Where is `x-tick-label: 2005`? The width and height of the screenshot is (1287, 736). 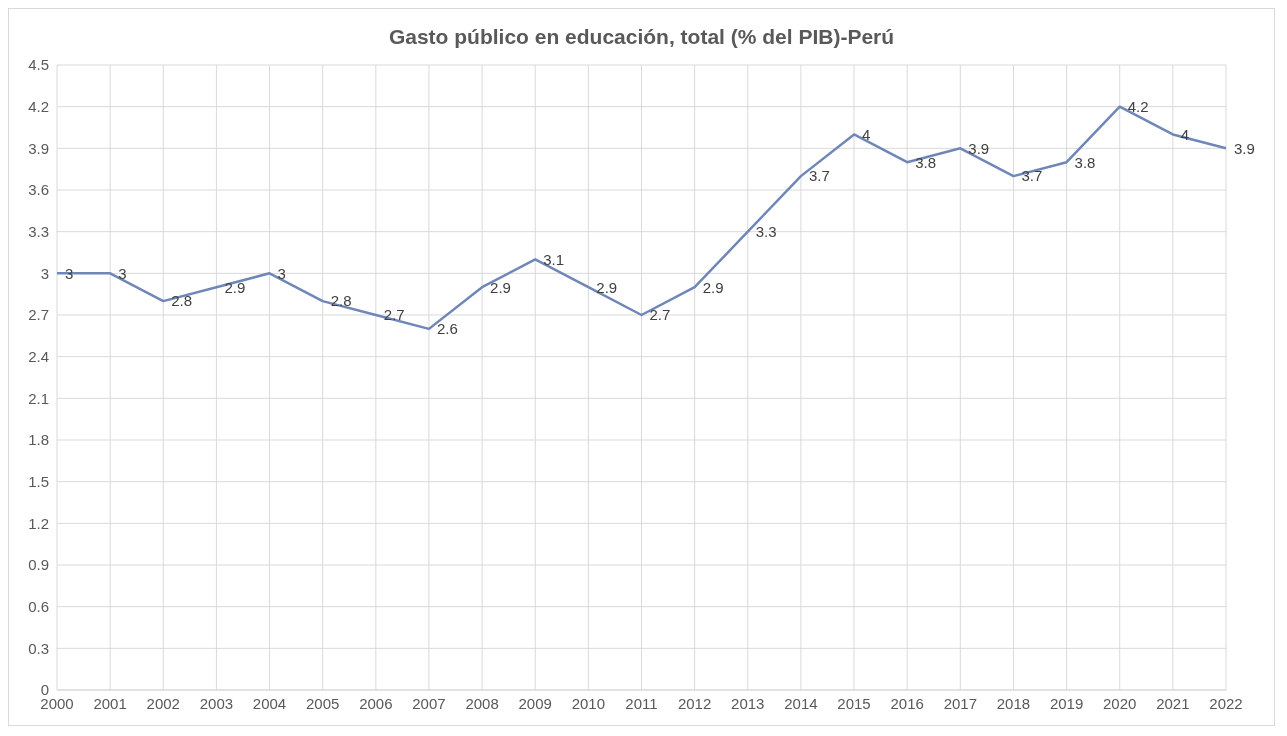 x-tick-label: 2005 is located at coordinates (322, 703).